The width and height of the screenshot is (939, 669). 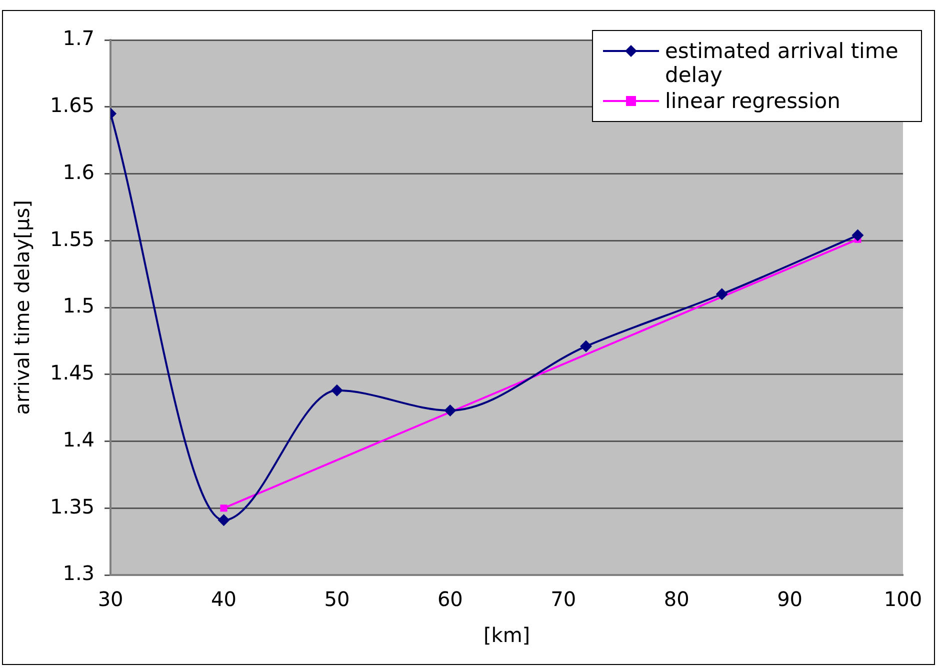 I want to click on y-tick-label: 1.4, so click(x=78, y=439).